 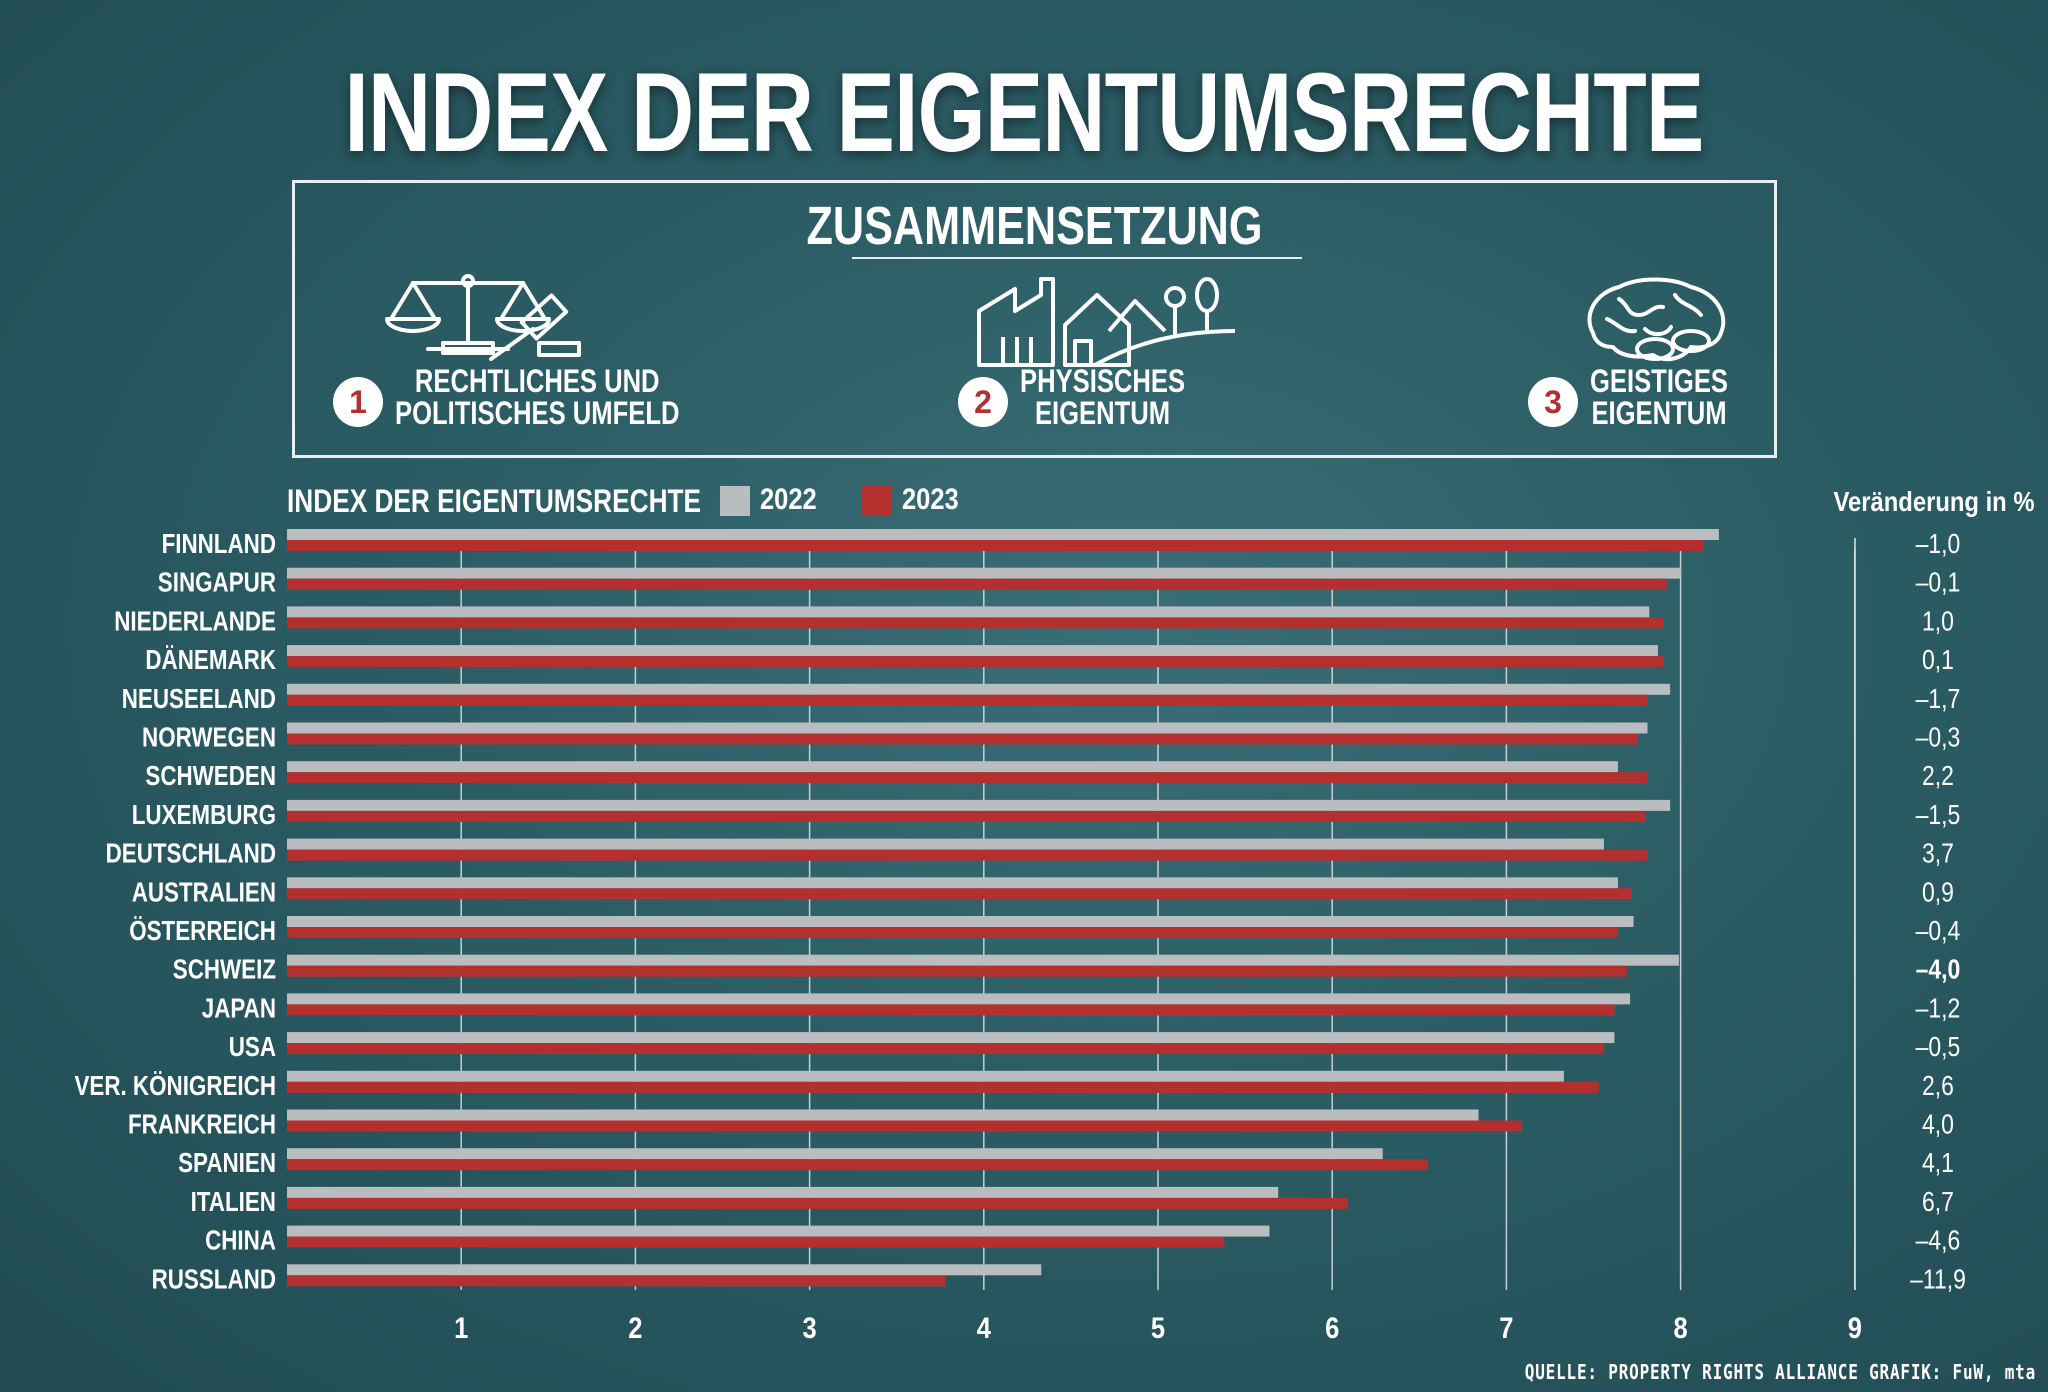 What do you see at coordinates (1938, 1163) in the screenshot?
I see `change-value: 4,1` at bounding box center [1938, 1163].